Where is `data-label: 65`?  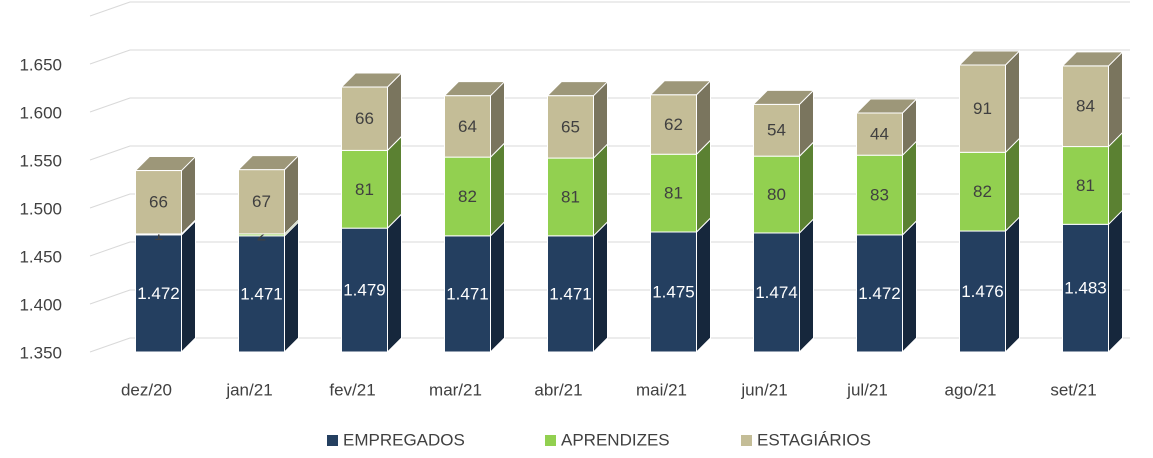 data-label: 65 is located at coordinates (570, 126).